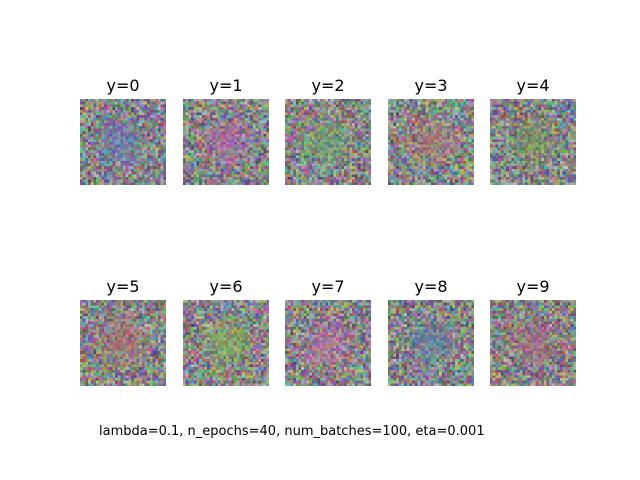  I want to click on panel-title: y=3, so click(431, 85).